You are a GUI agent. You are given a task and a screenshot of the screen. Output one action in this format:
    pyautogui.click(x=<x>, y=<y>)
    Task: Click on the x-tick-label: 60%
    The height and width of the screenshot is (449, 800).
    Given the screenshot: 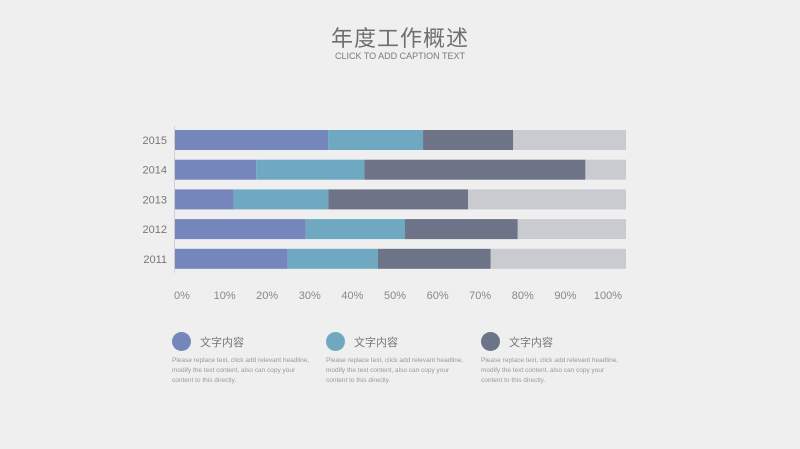 What is the action you would take?
    pyautogui.click(x=438, y=296)
    